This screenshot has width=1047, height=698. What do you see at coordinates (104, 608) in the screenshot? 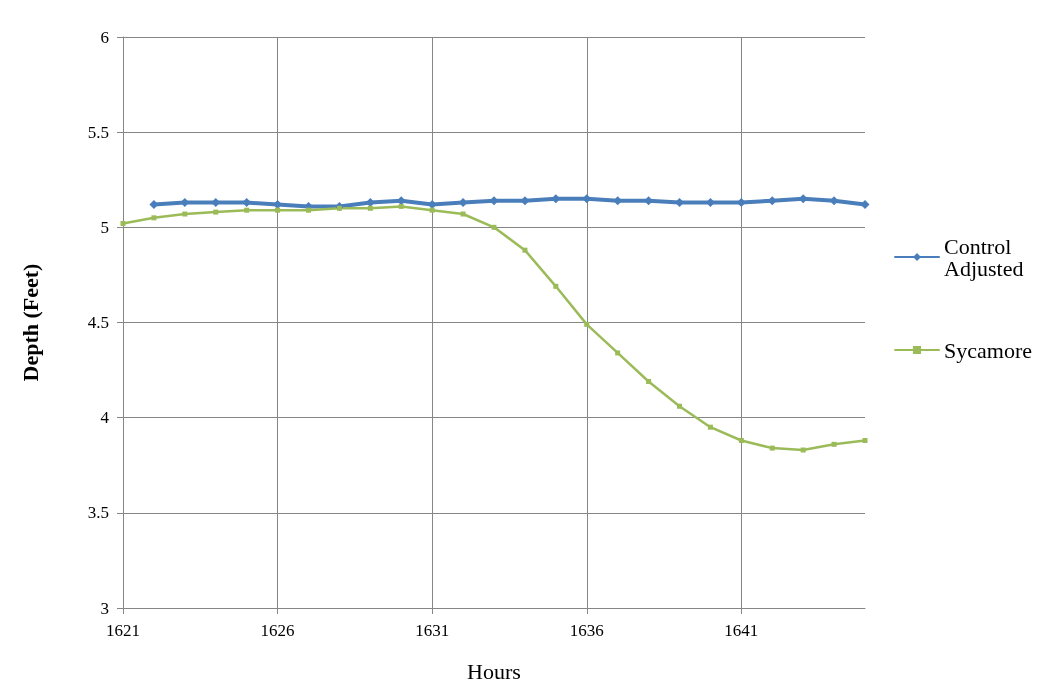
I see `y-tick-label: 3` at bounding box center [104, 608].